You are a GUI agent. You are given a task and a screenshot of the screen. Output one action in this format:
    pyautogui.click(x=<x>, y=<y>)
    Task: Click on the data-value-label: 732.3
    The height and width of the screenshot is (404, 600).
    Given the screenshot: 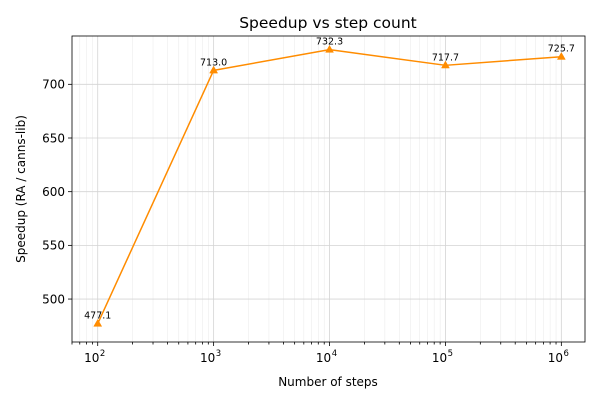 What is the action you would take?
    pyautogui.click(x=329, y=42)
    